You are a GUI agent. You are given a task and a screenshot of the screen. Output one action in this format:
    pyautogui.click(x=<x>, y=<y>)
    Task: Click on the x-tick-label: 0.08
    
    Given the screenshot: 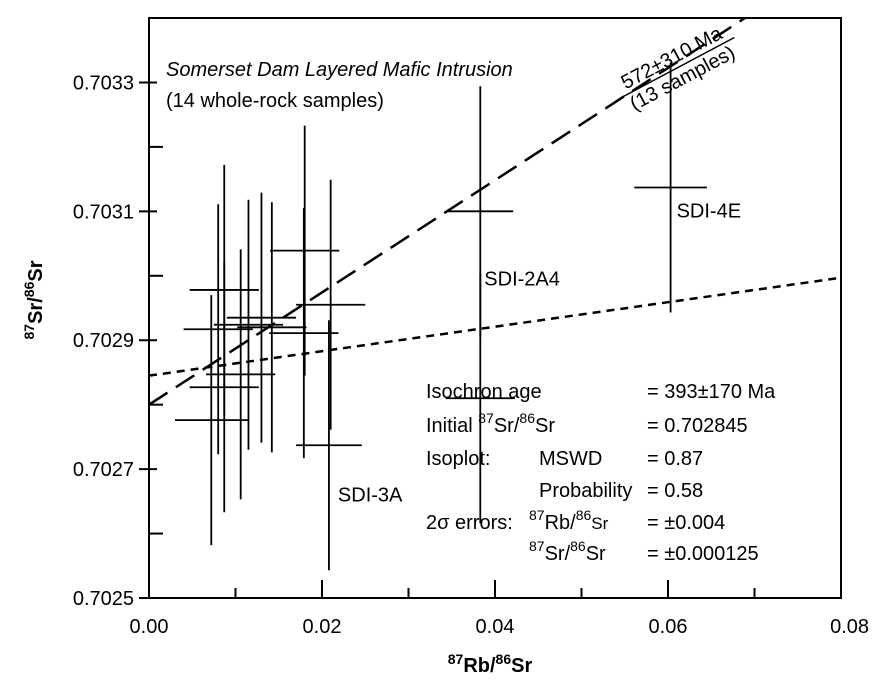 What is the action you would take?
    pyautogui.click(x=849, y=627)
    